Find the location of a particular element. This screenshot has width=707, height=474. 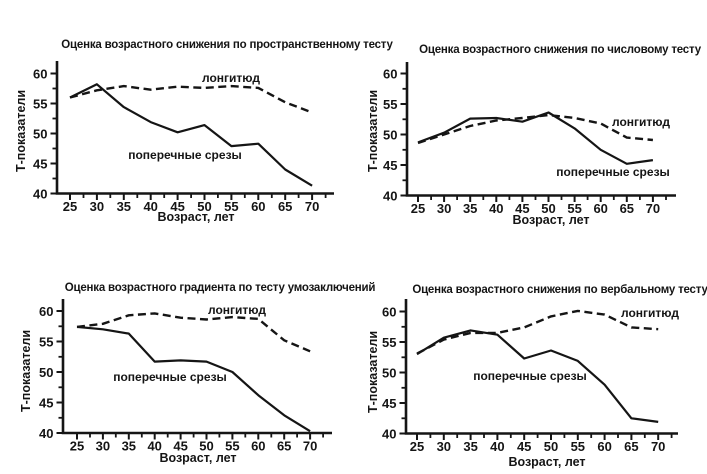

chart-1-x-axis-label: Возраст, лет is located at coordinates (196, 217).